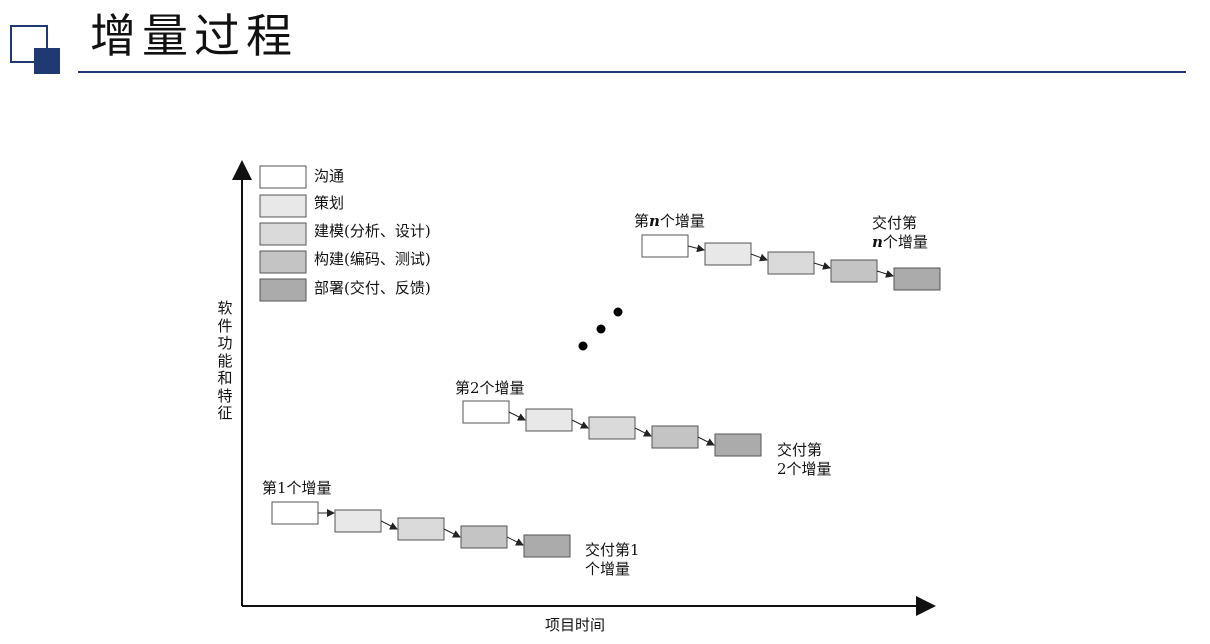  I want to click on increment-n-stage-deployment, so click(917, 279).